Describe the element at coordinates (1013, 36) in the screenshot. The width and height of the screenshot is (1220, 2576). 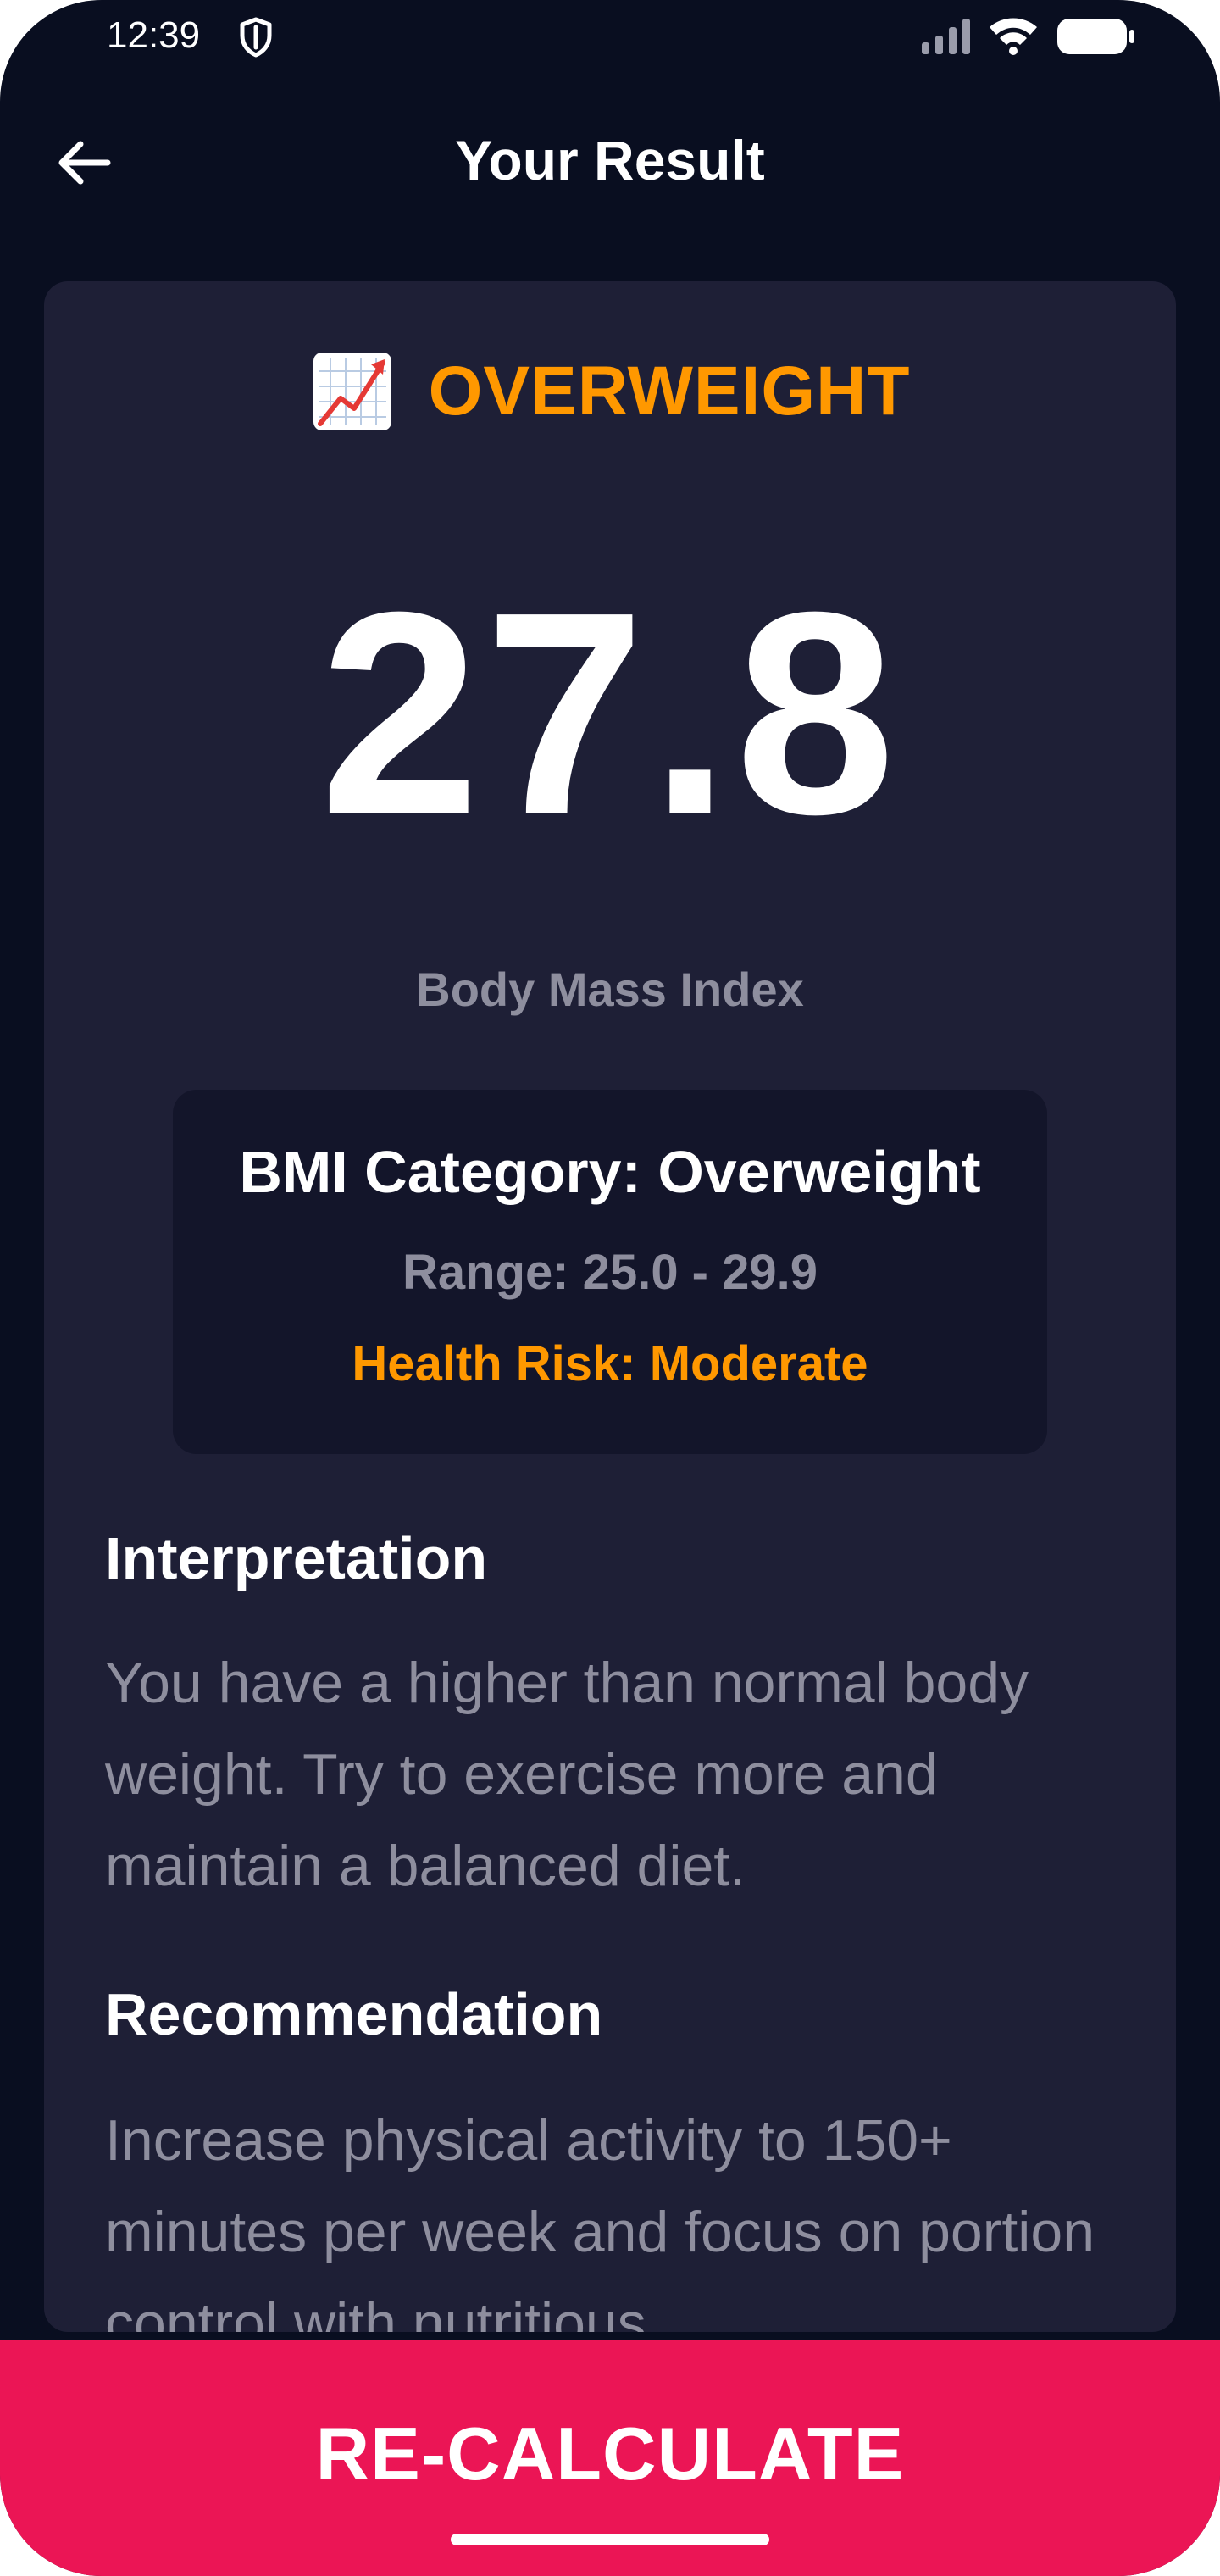
I see `wifi-icon` at that location.